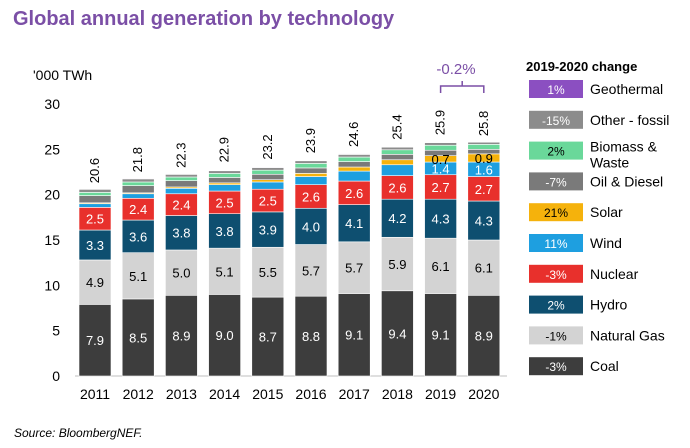 The height and width of the screenshot is (448, 690). I want to click on segment-value-label: 3.8, so click(181, 233).